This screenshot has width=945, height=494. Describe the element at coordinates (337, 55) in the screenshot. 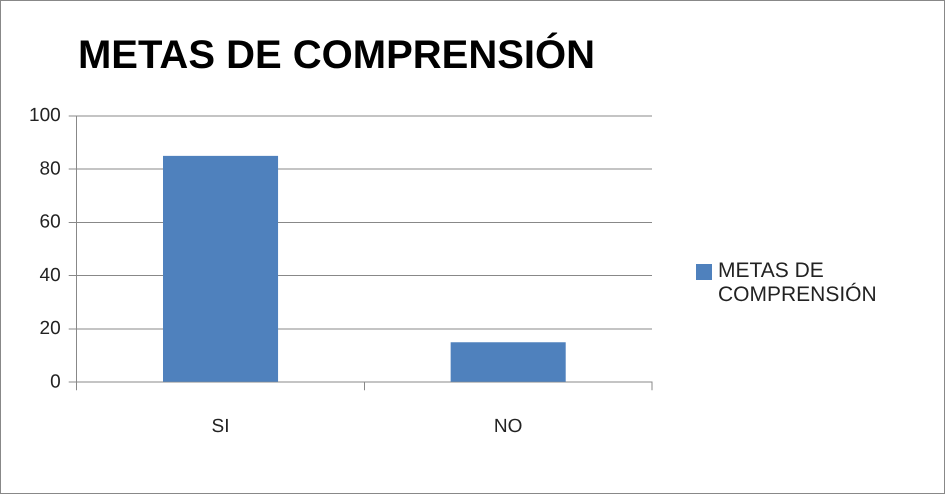

I see `chart-title: METAS DE COMPRENSIÓN` at that location.